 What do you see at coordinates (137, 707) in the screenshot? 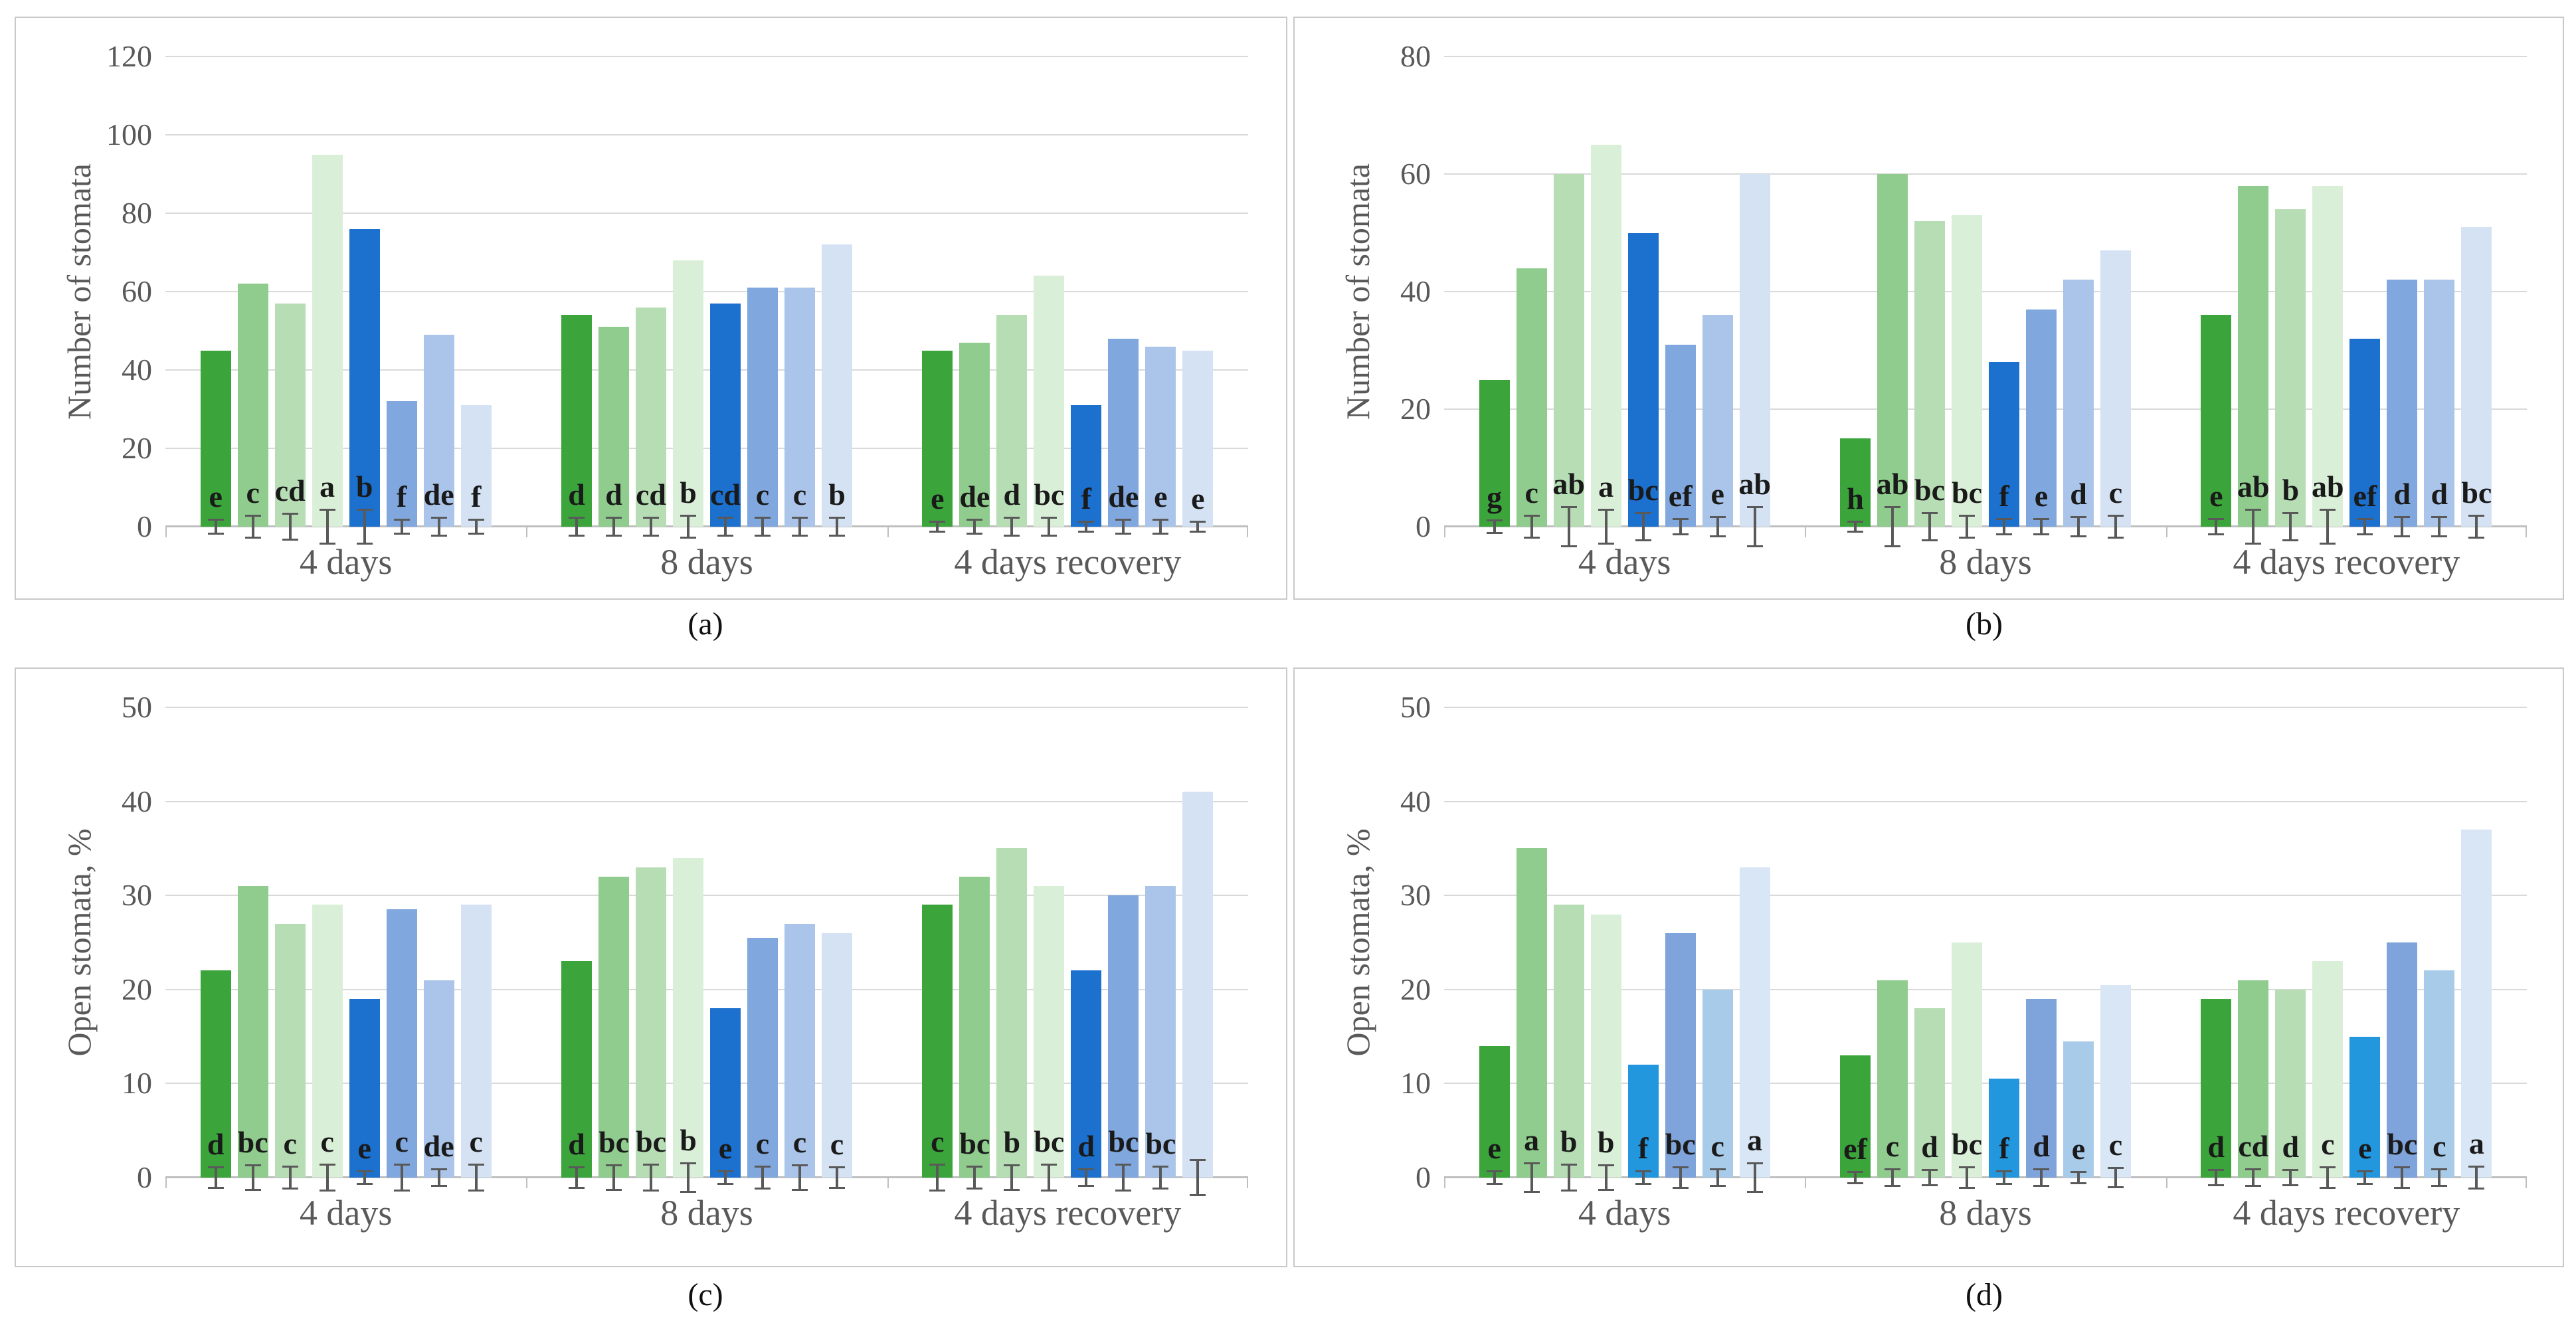
I see `y-tick-label: 50` at bounding box center [137, 707].